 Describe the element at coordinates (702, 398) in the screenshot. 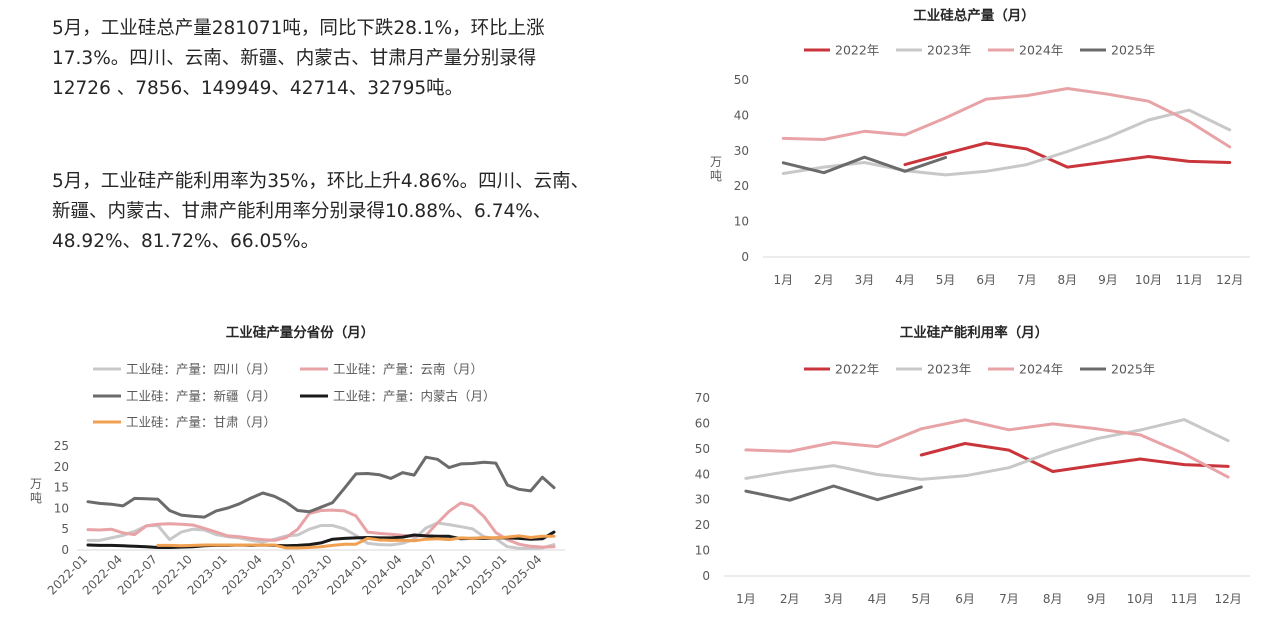

I see `y-tick-label: 70` at that location.